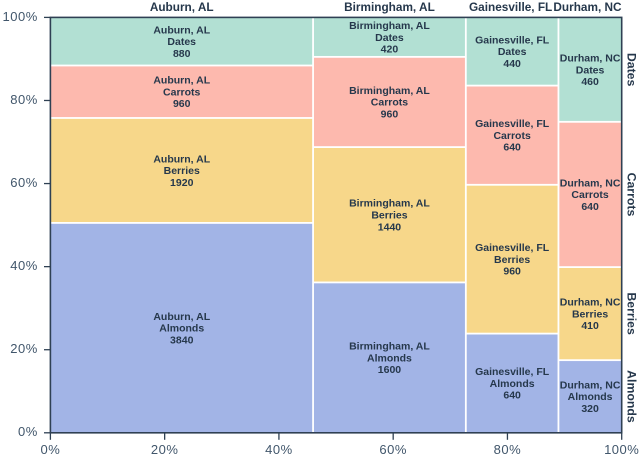  I want to click on svg-text: 880, so click(182, 54).